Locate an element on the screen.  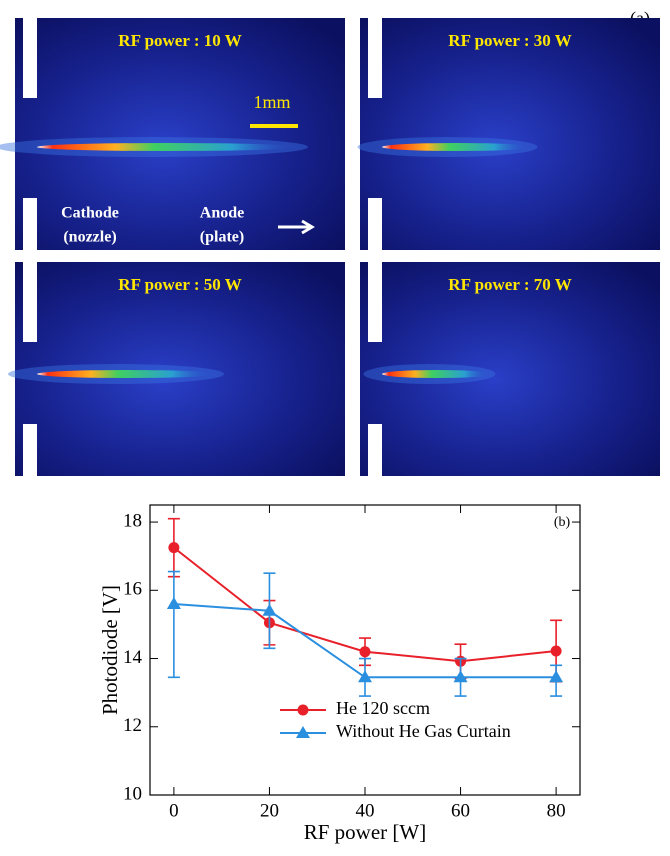
error-bar is located at coordinates (173, 624).